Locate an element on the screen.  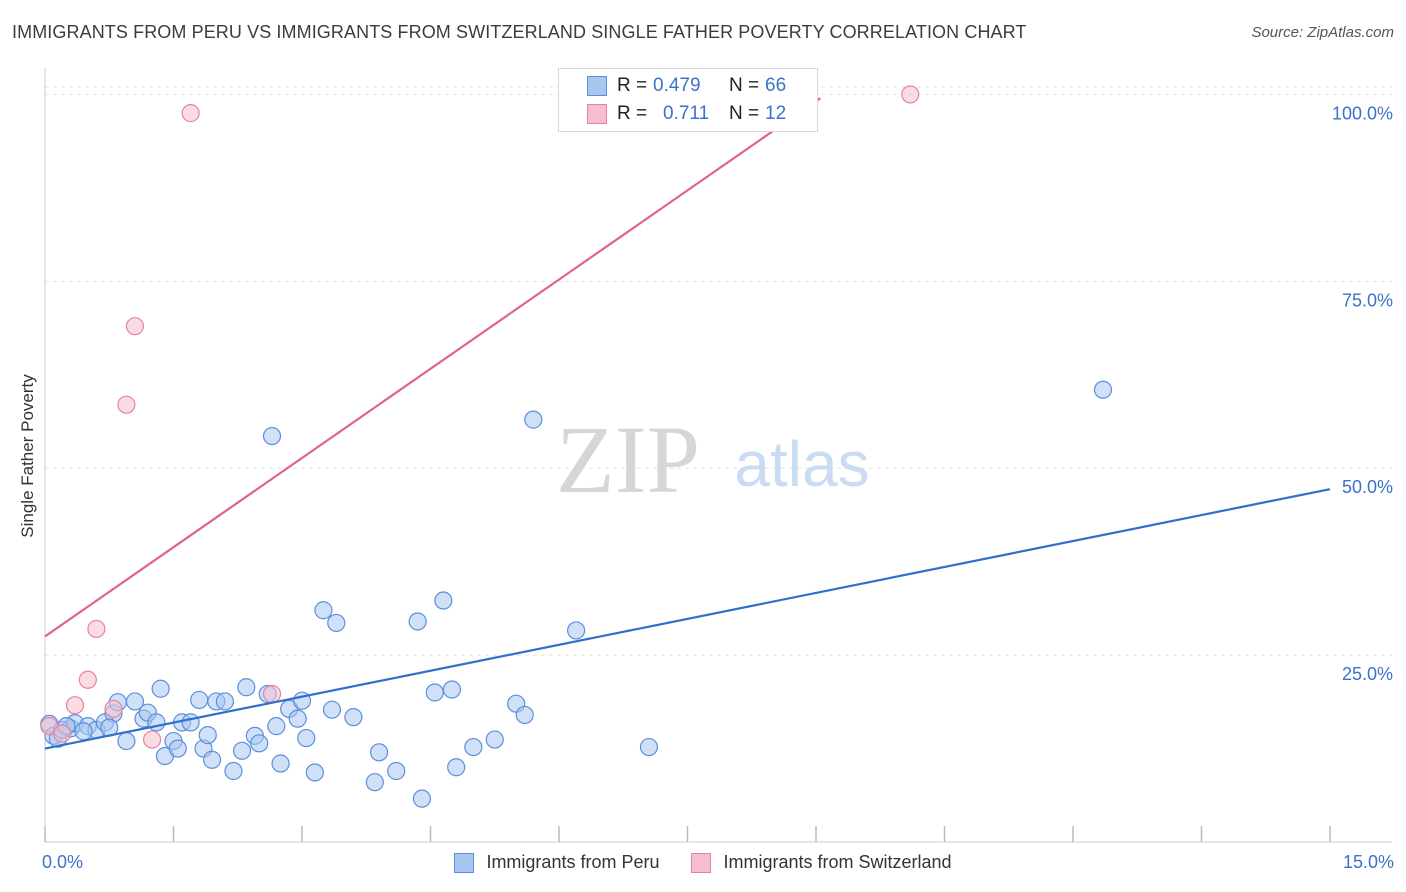
legend-item-switzerland: Immigrants from Switzerland is located at coordinates (821, 862).